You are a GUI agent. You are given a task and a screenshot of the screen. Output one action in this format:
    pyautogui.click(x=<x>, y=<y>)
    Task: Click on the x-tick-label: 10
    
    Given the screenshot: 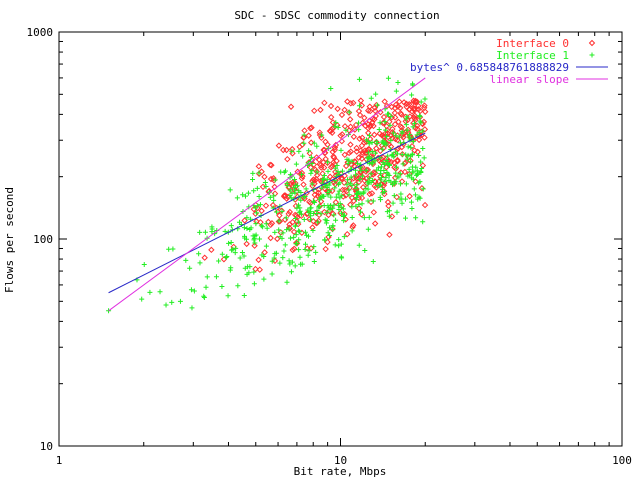 What is the action you would take?
    pyautogui.click(x=340, y=460)
    